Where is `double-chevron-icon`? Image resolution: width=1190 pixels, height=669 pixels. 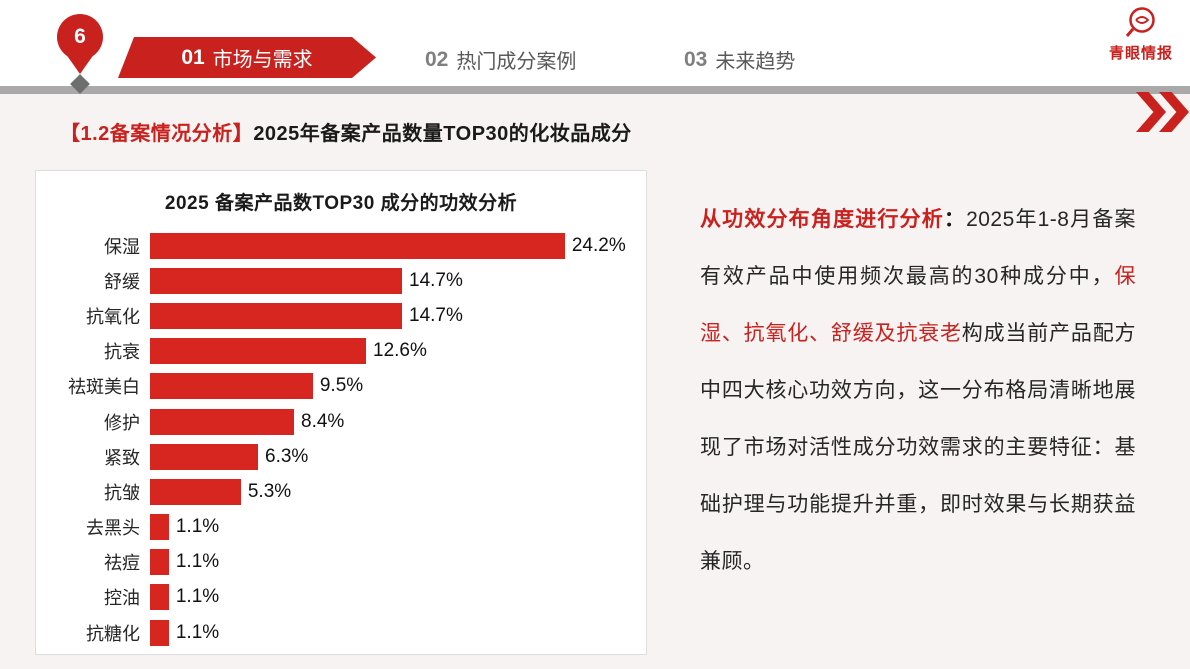 double-chevron-icon is located at coordinates (1162, 112).